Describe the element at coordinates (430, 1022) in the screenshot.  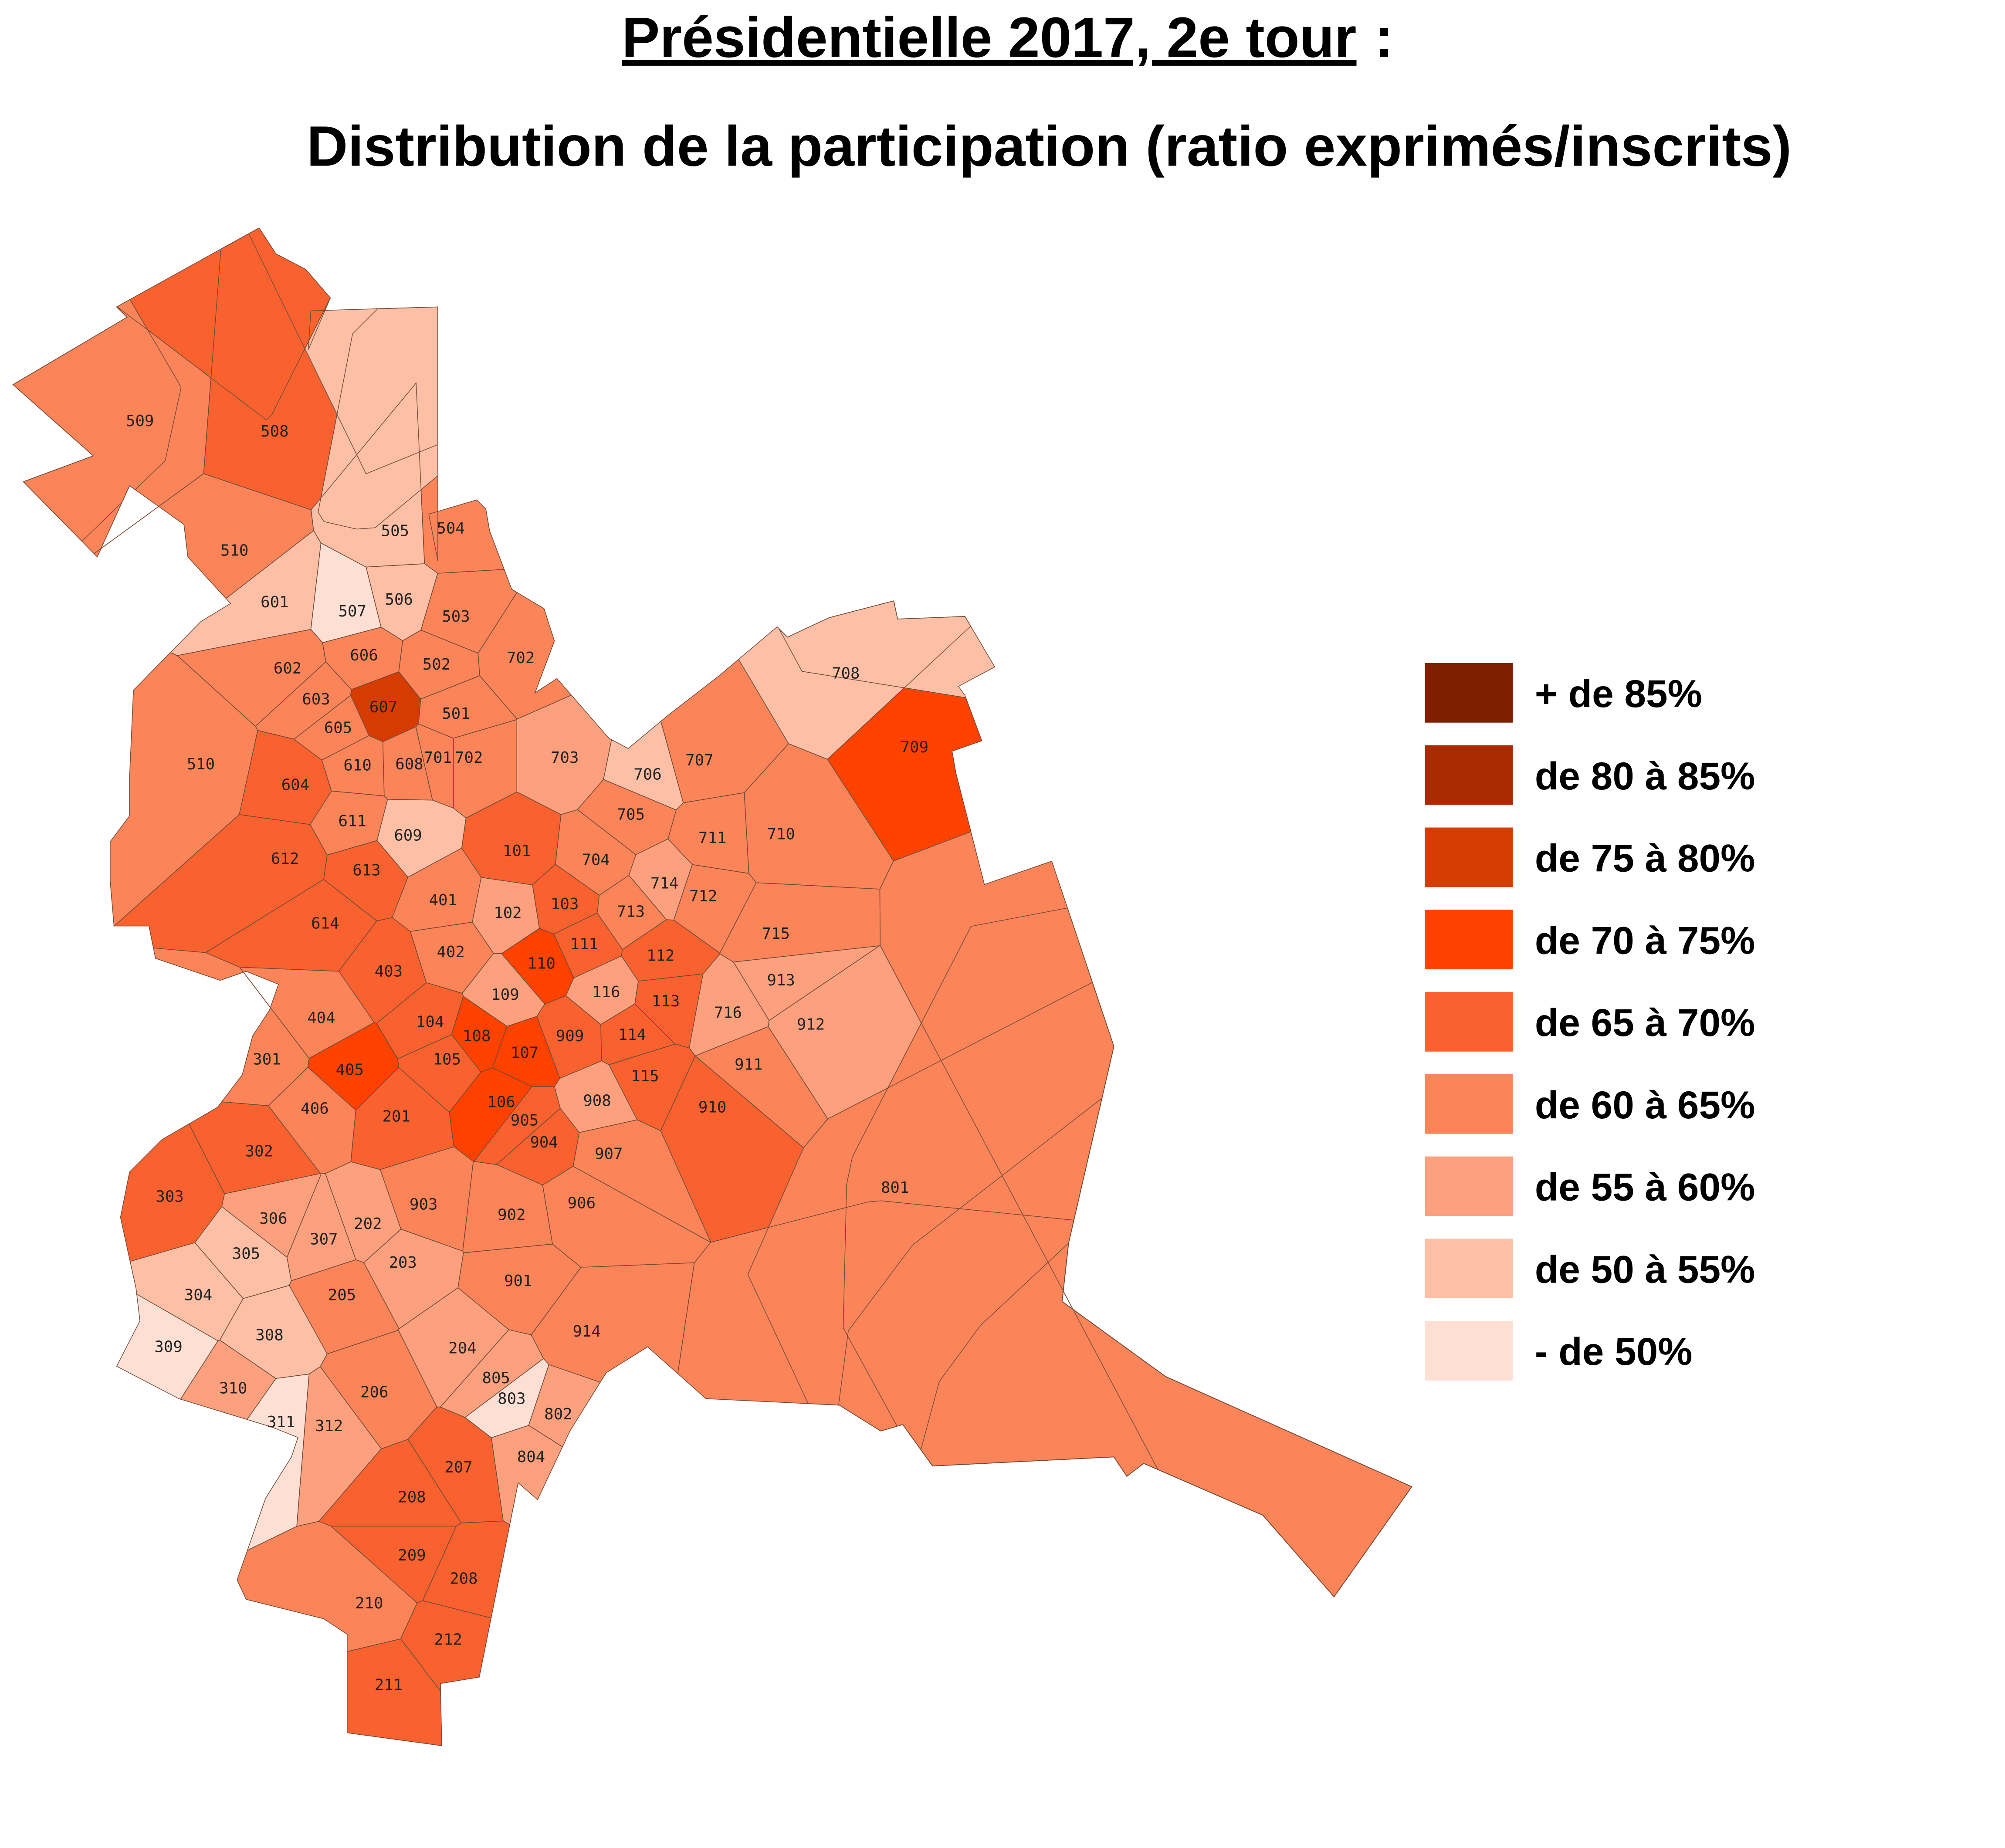
I see `region-label: 104` at that location.